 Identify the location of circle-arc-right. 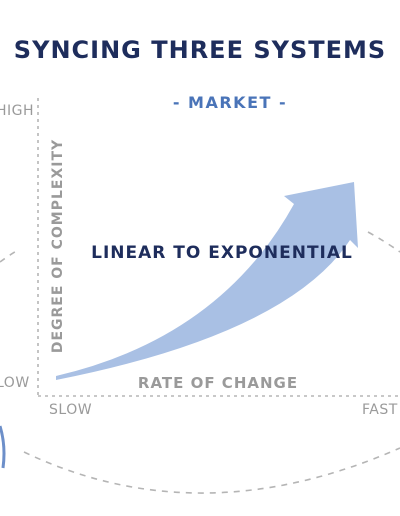
(383, 242).